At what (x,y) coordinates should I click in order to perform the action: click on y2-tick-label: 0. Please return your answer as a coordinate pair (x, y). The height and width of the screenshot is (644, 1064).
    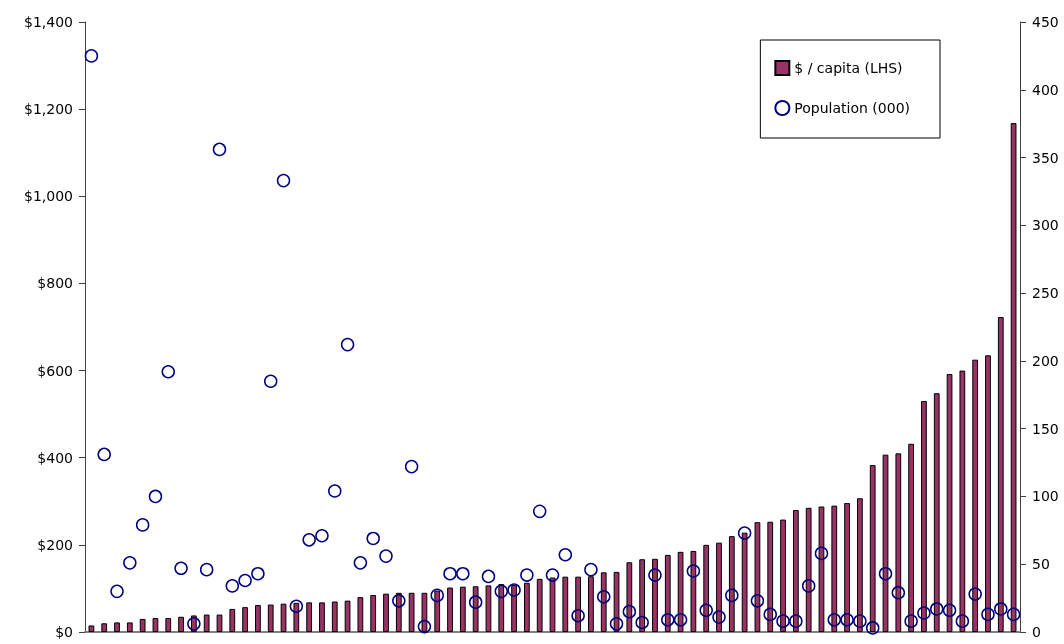
    Looking at the image, I should click on (1036, 632).